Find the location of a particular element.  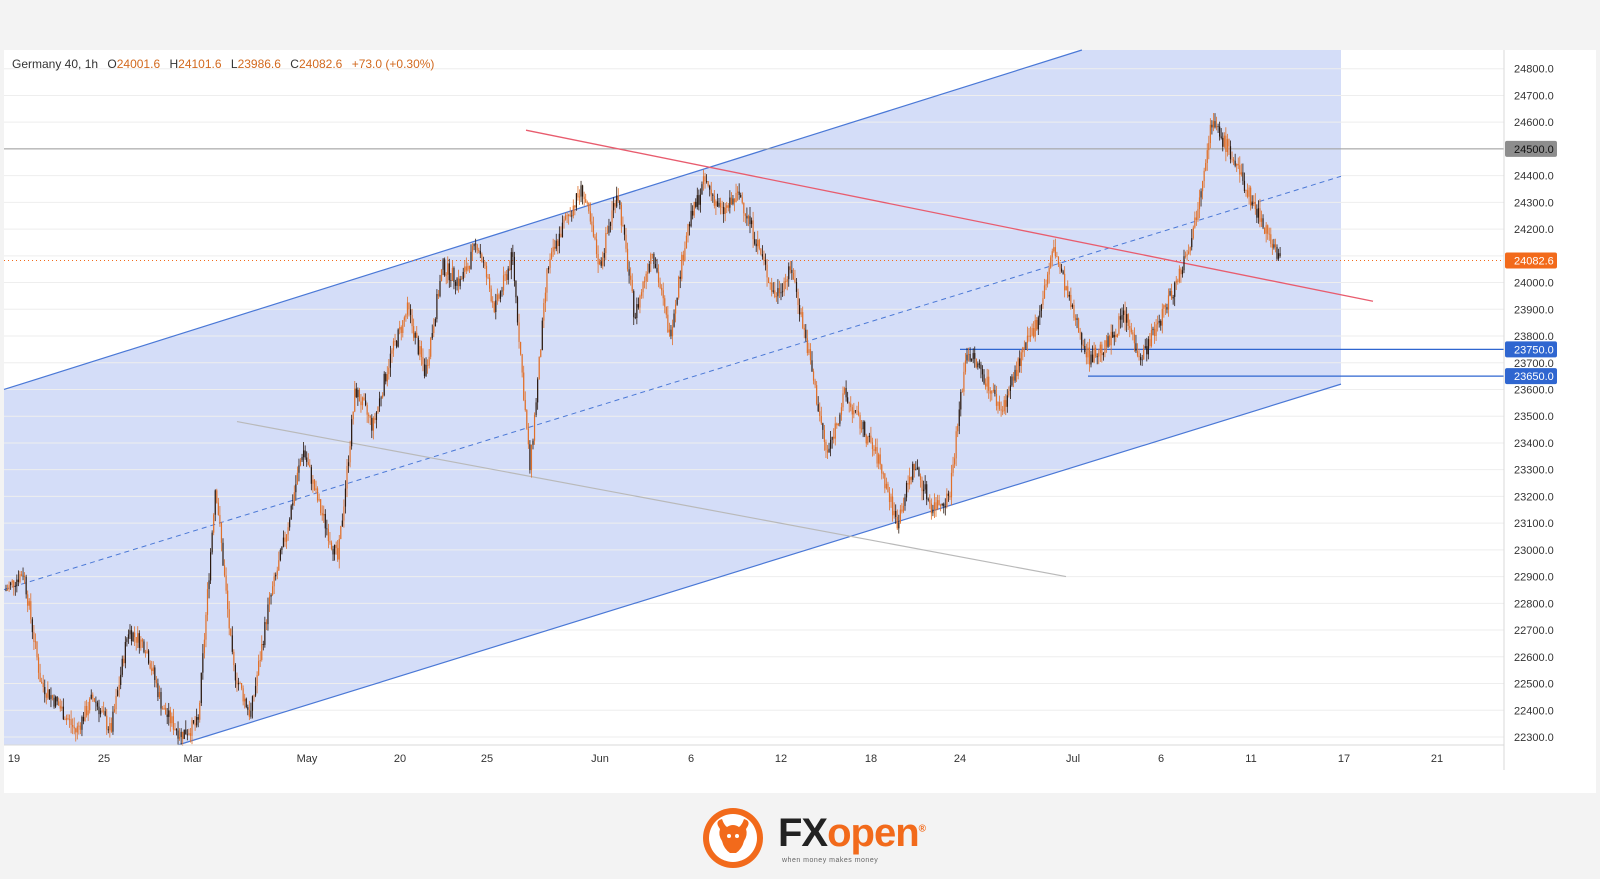

y-tick-label: 24200.0 is located at coordinates (1534, 230).